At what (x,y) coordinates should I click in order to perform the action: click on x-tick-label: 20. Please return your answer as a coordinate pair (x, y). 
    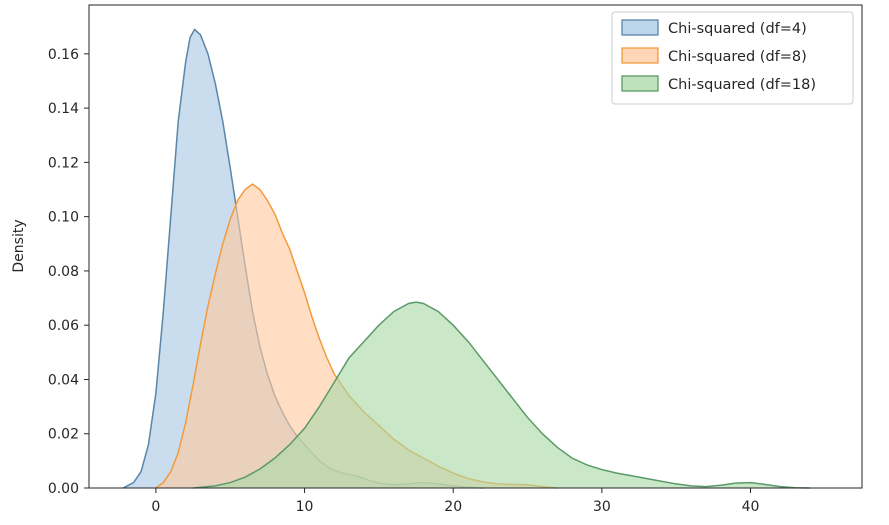
    Looking at the image, I should click on (453, 507).